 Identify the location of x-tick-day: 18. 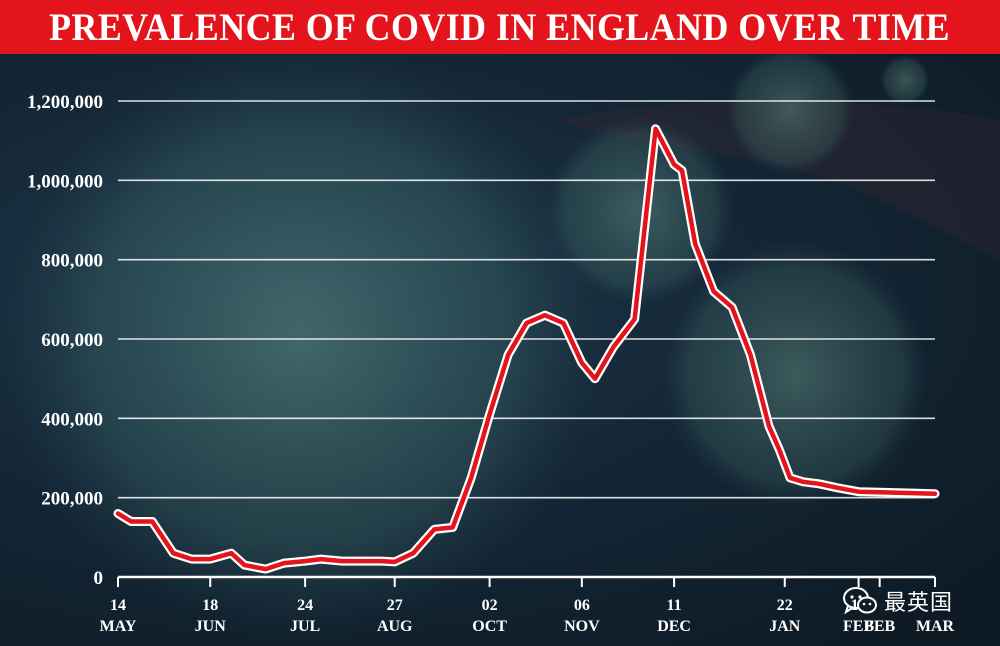
(210, 605).